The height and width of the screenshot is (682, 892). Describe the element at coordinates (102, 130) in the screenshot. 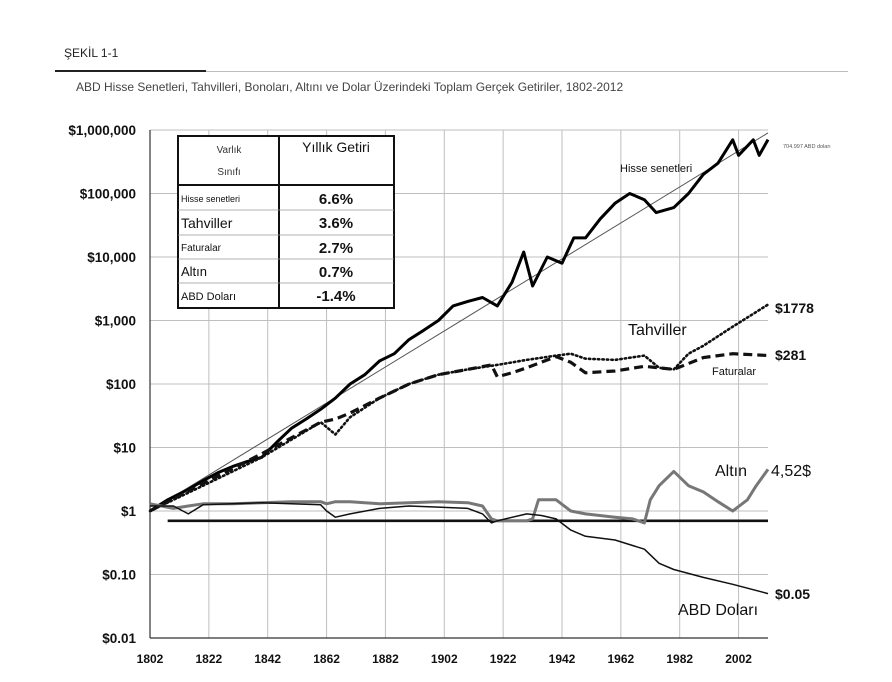

I see `y-tick-label: $1,000,000` at that location.